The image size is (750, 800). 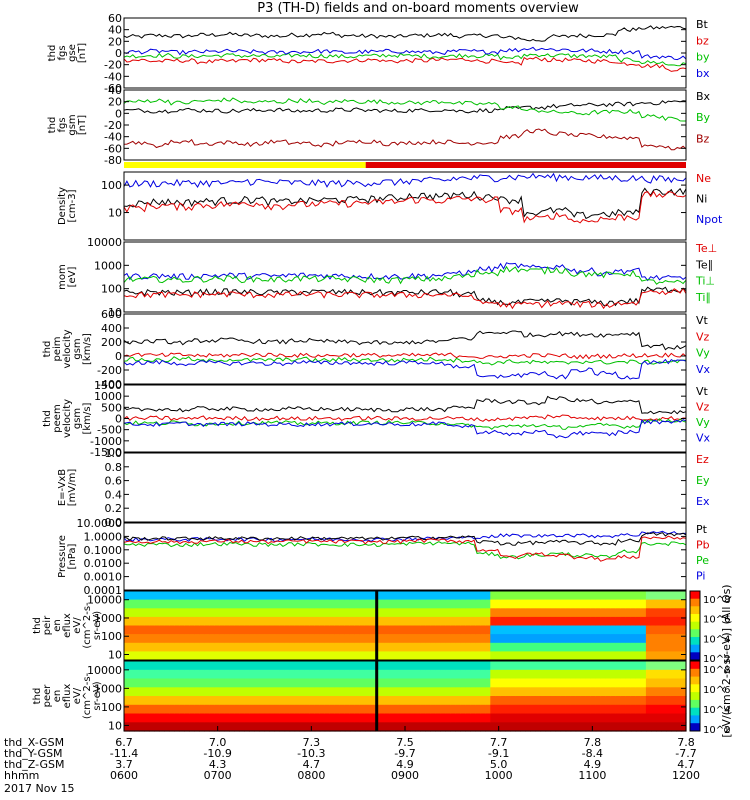 I want to click on colorbar-tick: 10^4, so click(x=716, y=710).